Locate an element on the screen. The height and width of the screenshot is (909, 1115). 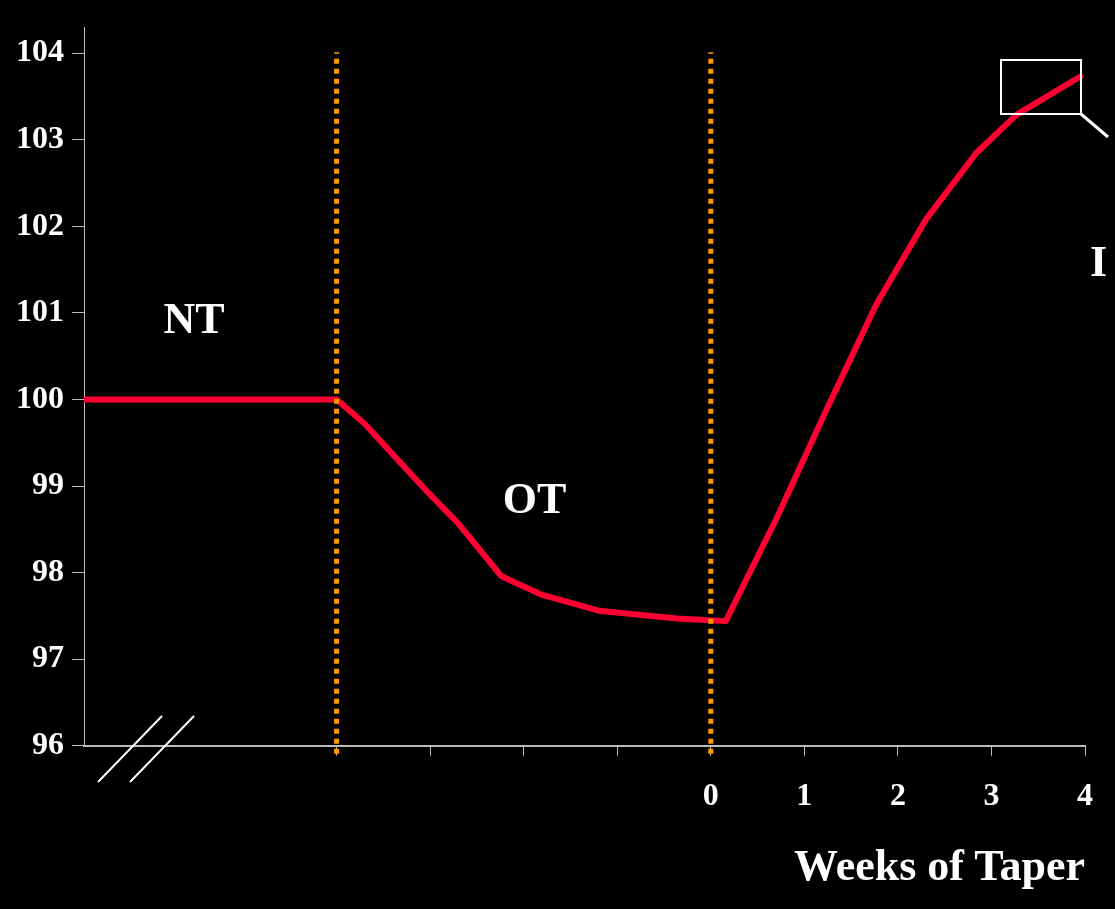
x-tick-label: 4 is located at coordinates (1085, 794).